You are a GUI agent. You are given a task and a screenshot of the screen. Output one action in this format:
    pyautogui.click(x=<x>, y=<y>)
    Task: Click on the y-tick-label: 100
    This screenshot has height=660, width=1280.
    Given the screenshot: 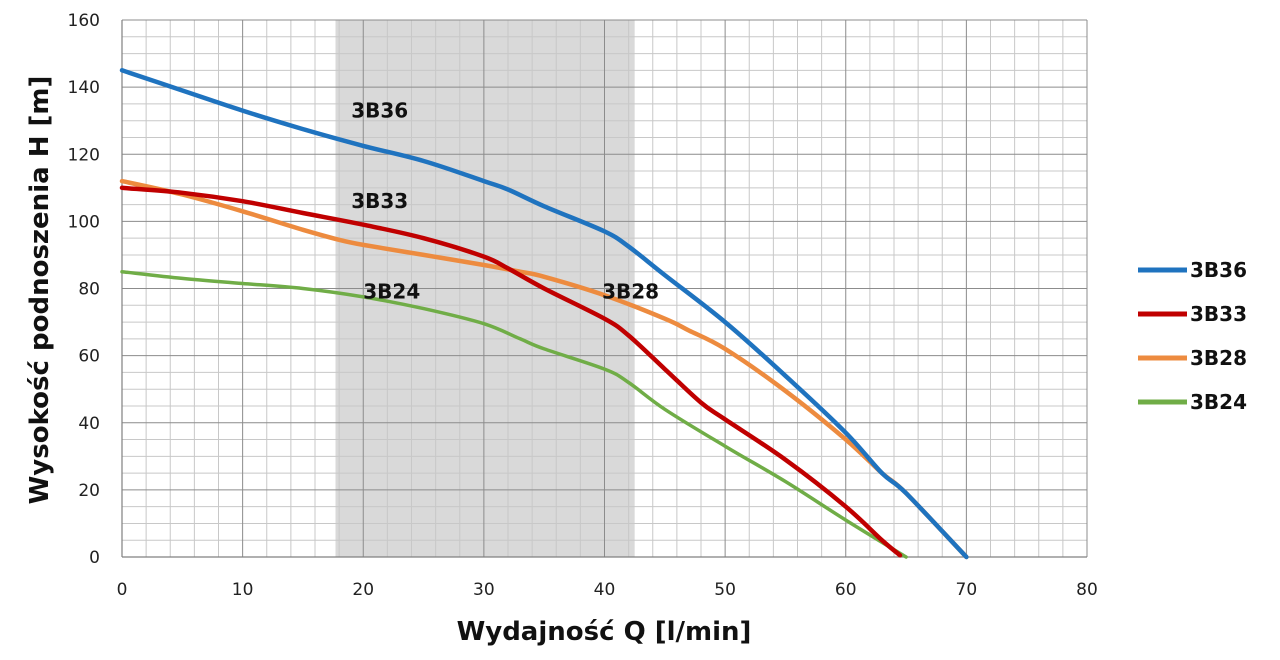 What is the action you would take?
    pyautogui.click(x=84, y=222)
    